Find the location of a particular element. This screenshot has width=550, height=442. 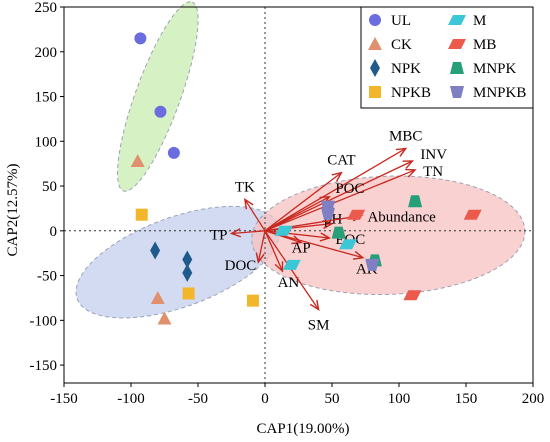

x-tick-label-100: 100 is located at coordinates (399, 399).